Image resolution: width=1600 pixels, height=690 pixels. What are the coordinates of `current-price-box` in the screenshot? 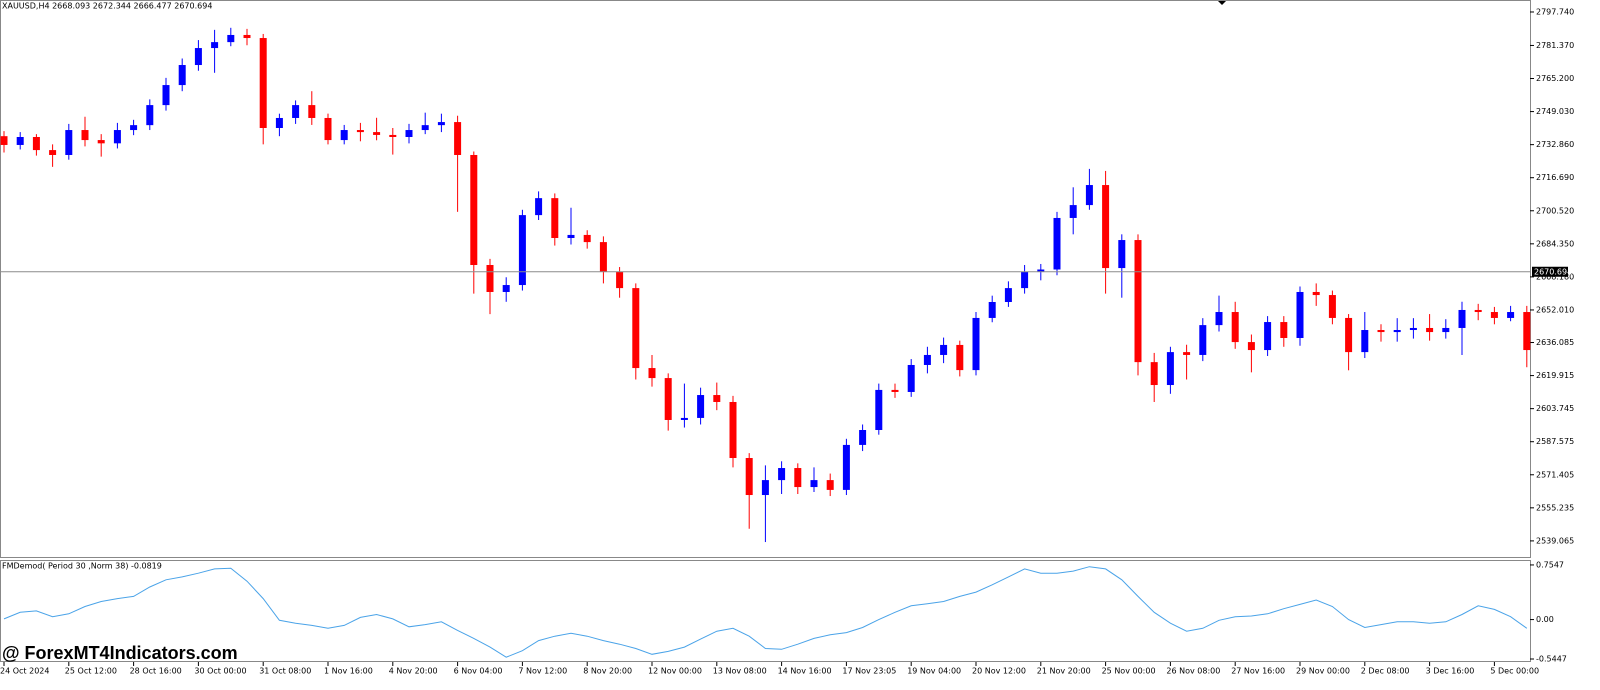 It's located at (1550, 271).